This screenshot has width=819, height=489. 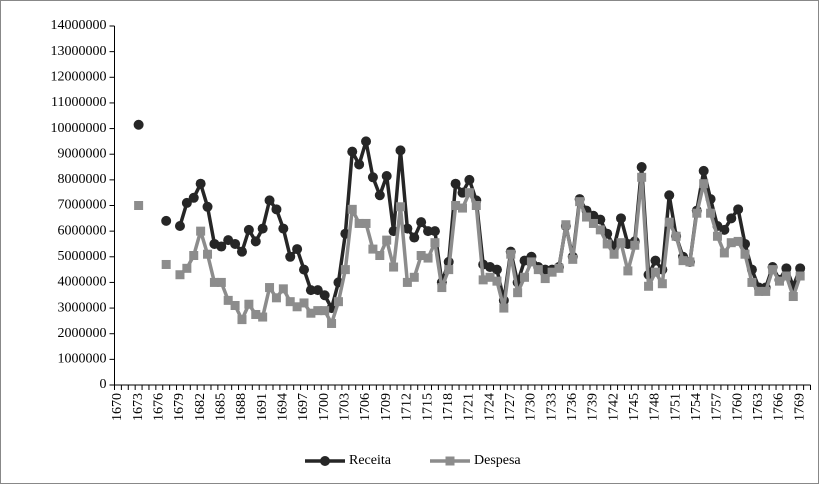 What do you see at coordinates (386, 407) in the screenshot?
I see `x-tick-label: 1709` at bounding box center [386, 407].